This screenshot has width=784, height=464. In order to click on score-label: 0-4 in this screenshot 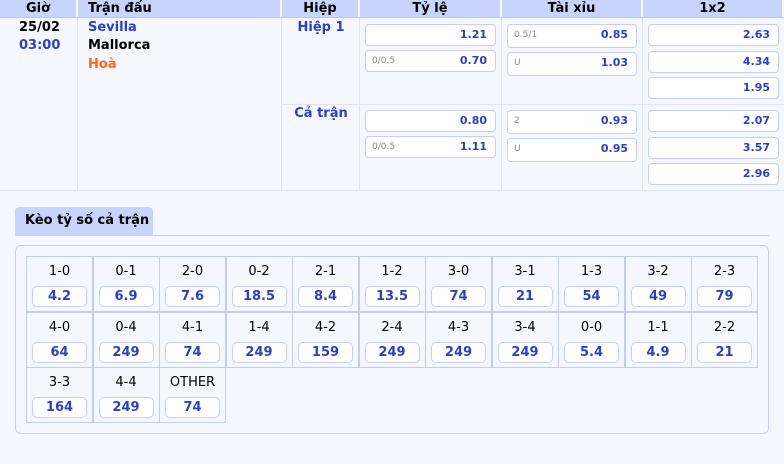, I will do `click(126, 327)`.